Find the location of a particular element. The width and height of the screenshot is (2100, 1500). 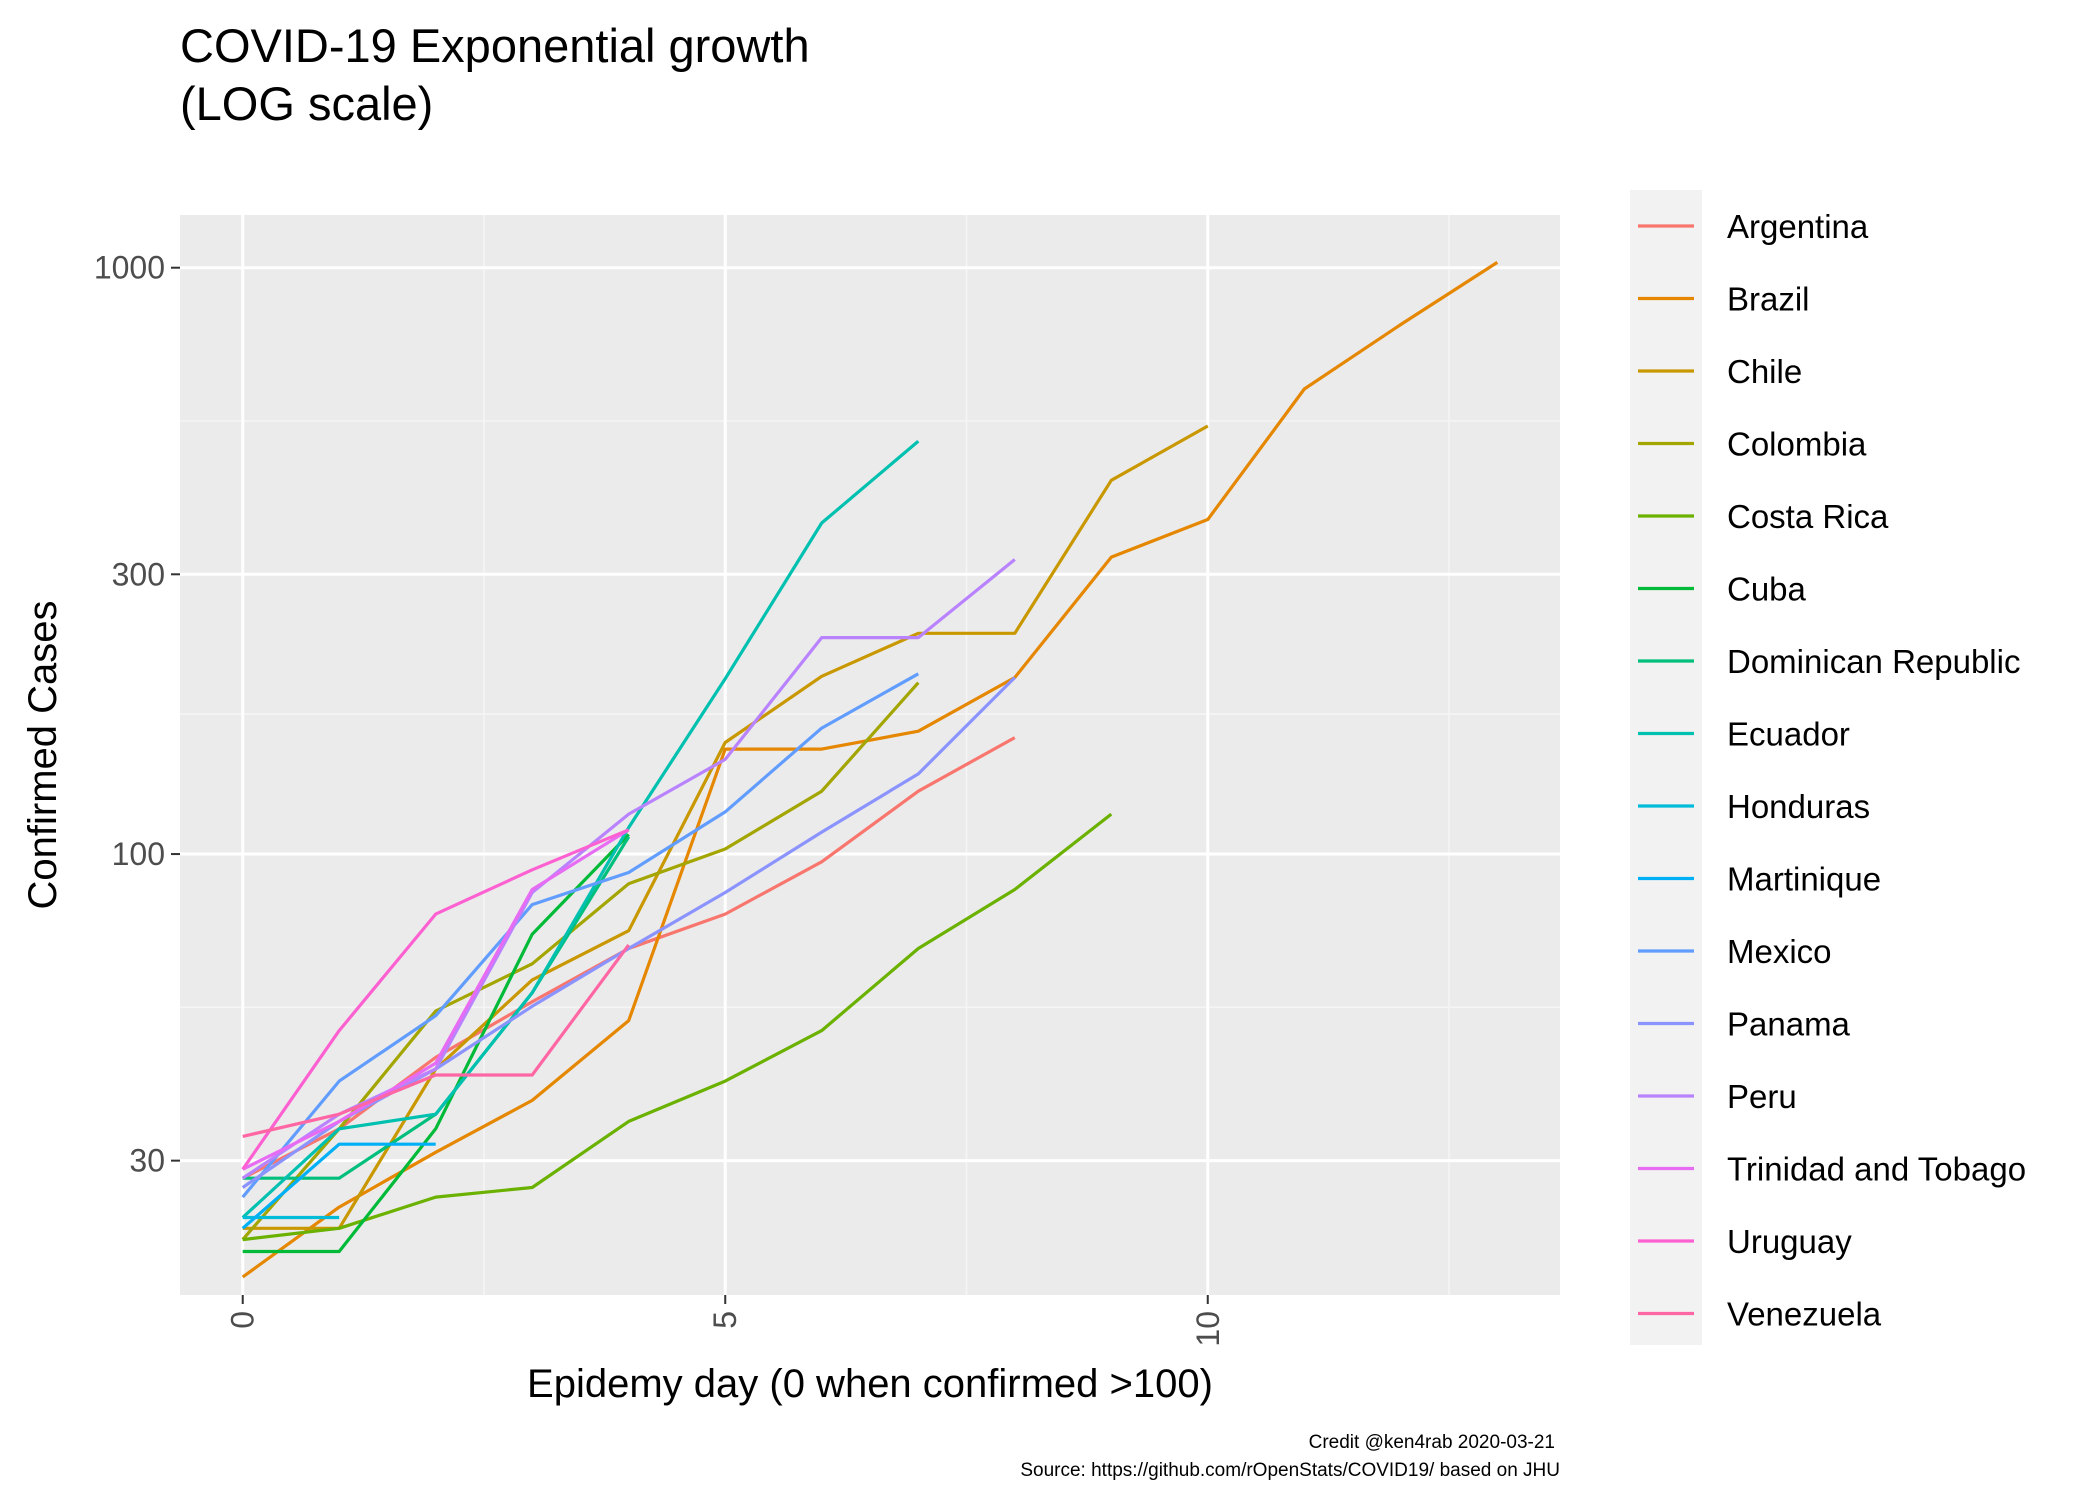

x-tick-label: 10 is located at coordinates (1208, 1329).